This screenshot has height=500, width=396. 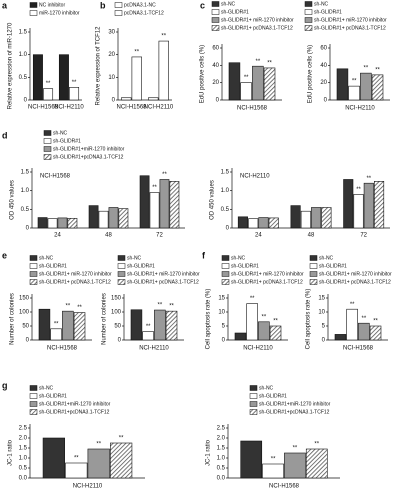 I want to click on legend-label: pcDNA3.1-NC, so click(x=140, y=5).